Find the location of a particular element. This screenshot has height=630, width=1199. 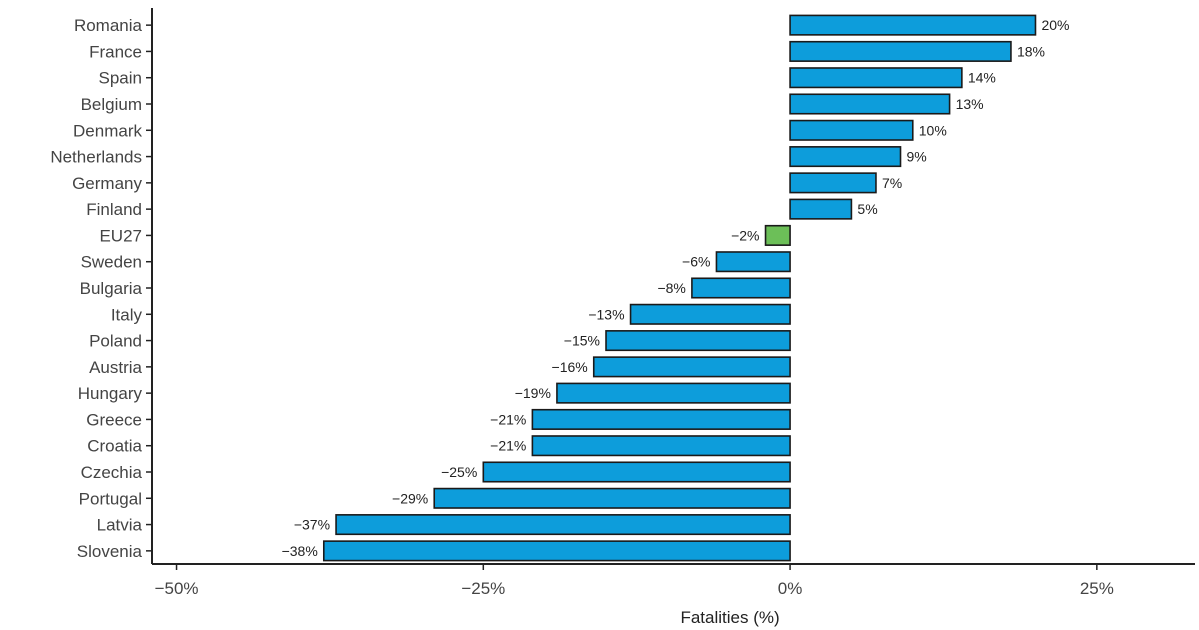

data-label-germany: 7% is located at coordinates (892, 183).